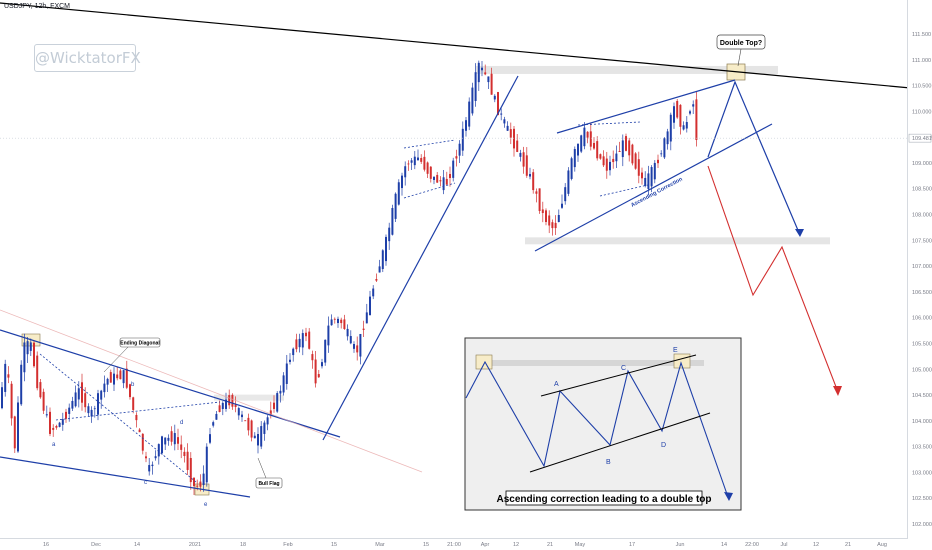 This screenshot has height=550, width=932. What do you see at coordinates (287, 545) in the screenshot?
I see `time-tick-label: Feb` at bounding box center [287, 545].